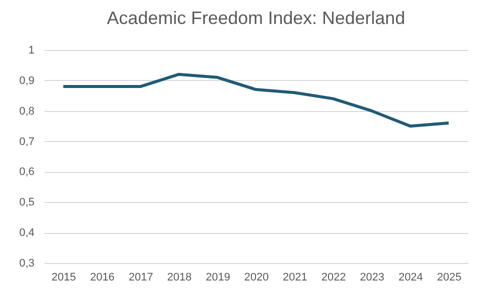 This screenshot has height=290, width=482. Describe the element at coordinates (102, 278) in the screenshot. I see `x-tick-label: 2016` at that location.